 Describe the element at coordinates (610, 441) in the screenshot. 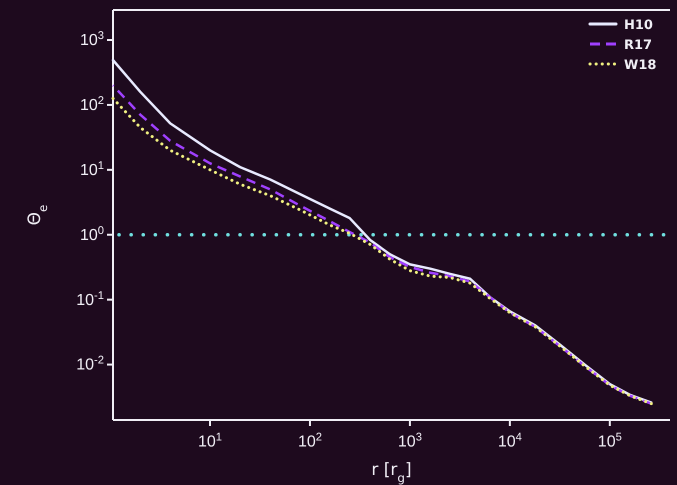

I see `x-tick-label: 10$^{5}$` at that location.